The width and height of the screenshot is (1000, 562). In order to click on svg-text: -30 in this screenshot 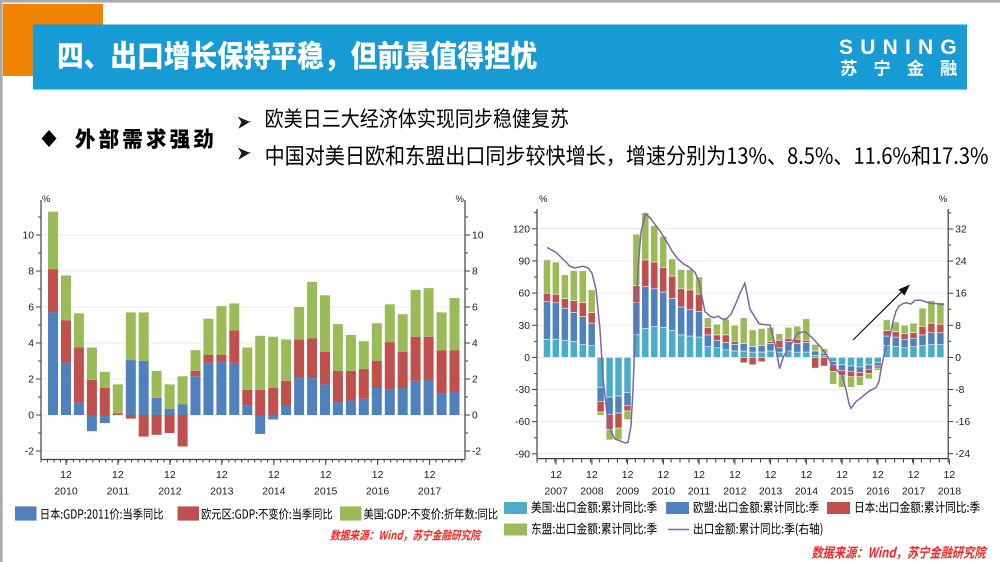, I will do `click(522, 390)`.